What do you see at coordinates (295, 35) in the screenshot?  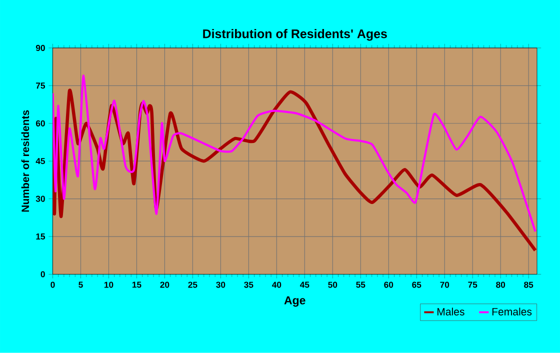 I see `chart-title: Distribution of Residents' Ages` at bounding box center [295, 35].